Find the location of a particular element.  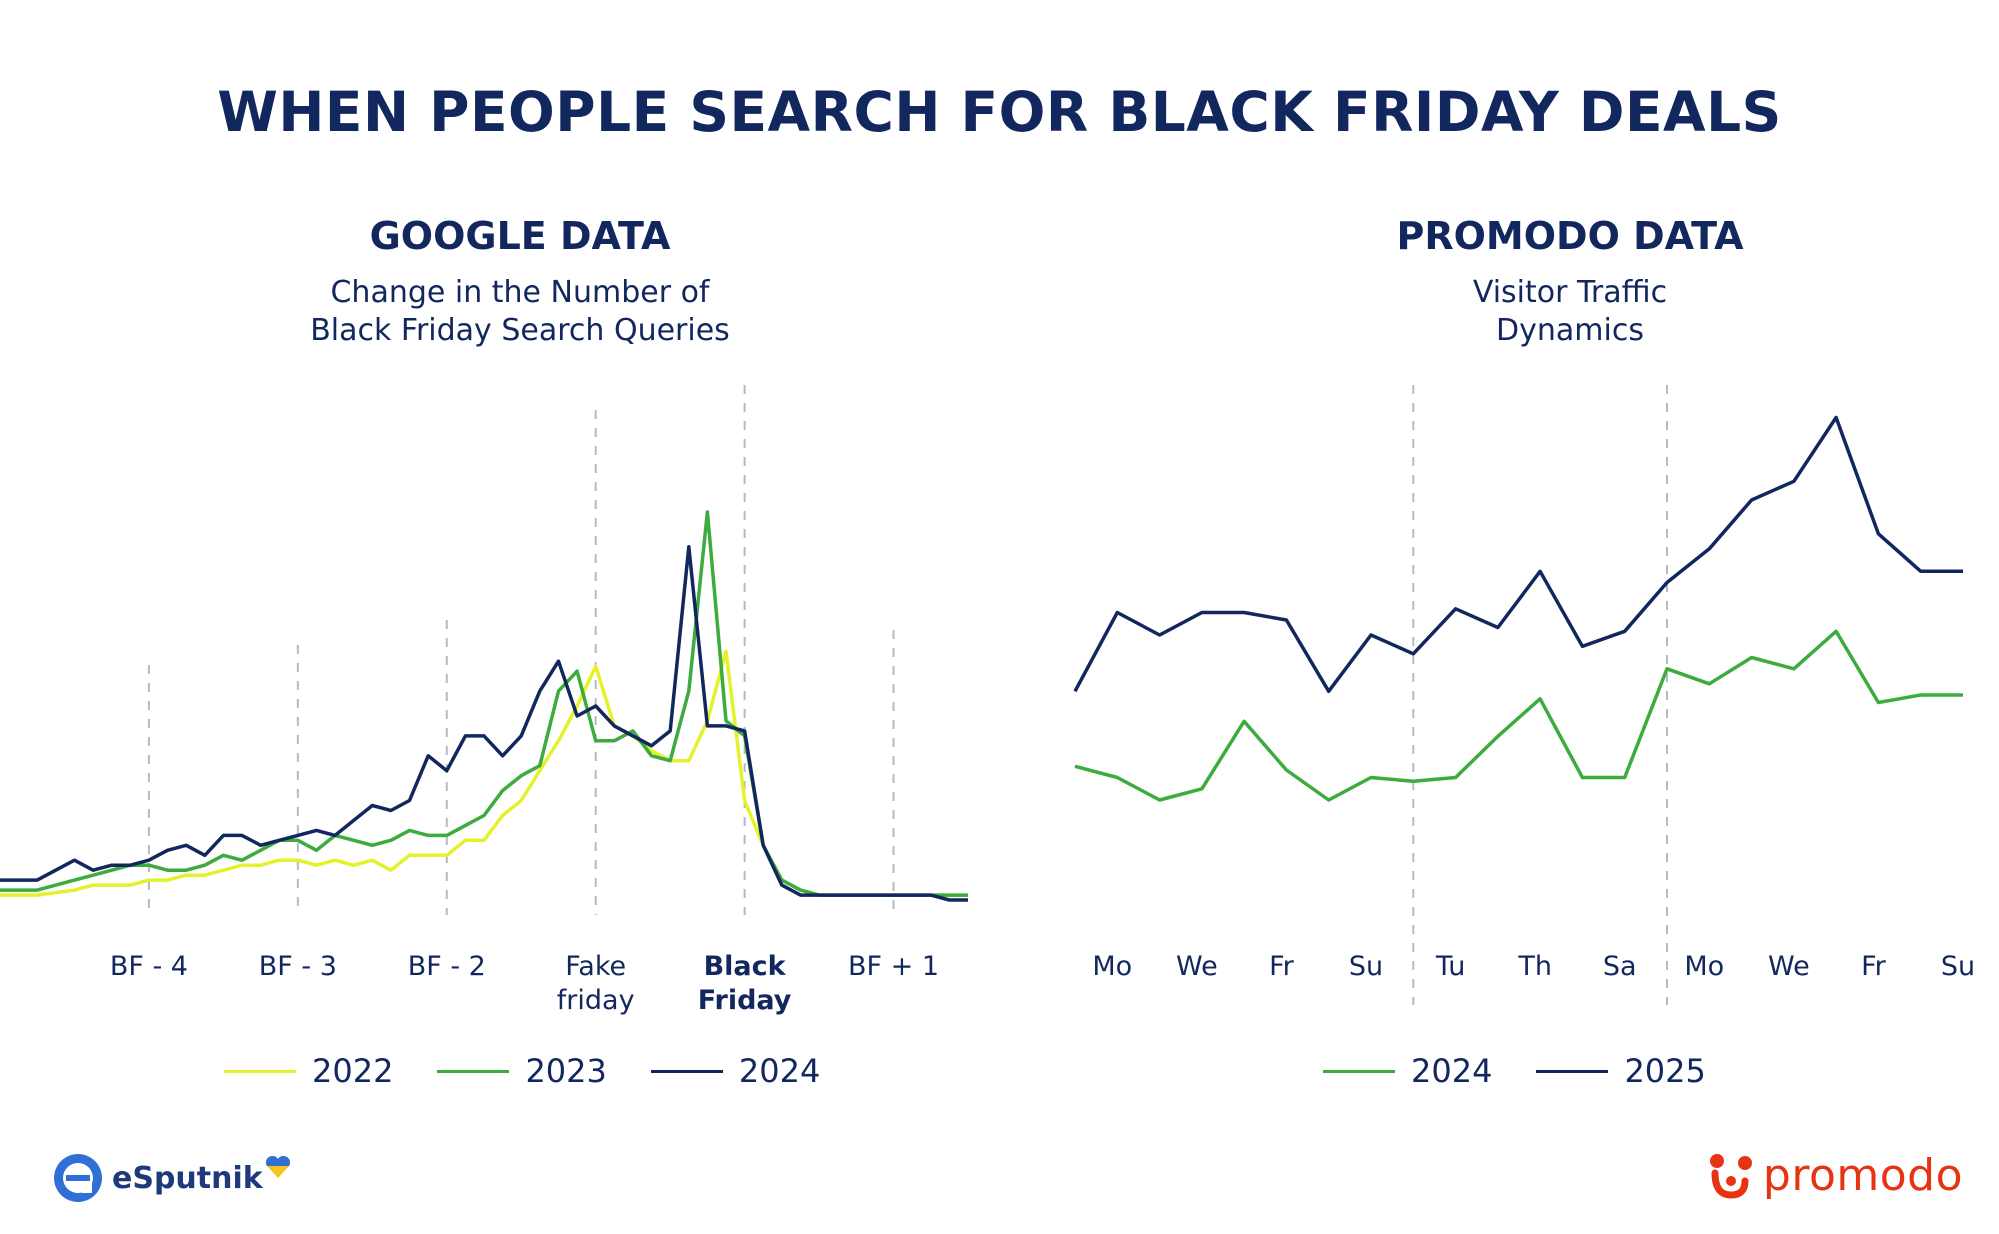

google-series-line-2024 is located at coordinates (484, 723).